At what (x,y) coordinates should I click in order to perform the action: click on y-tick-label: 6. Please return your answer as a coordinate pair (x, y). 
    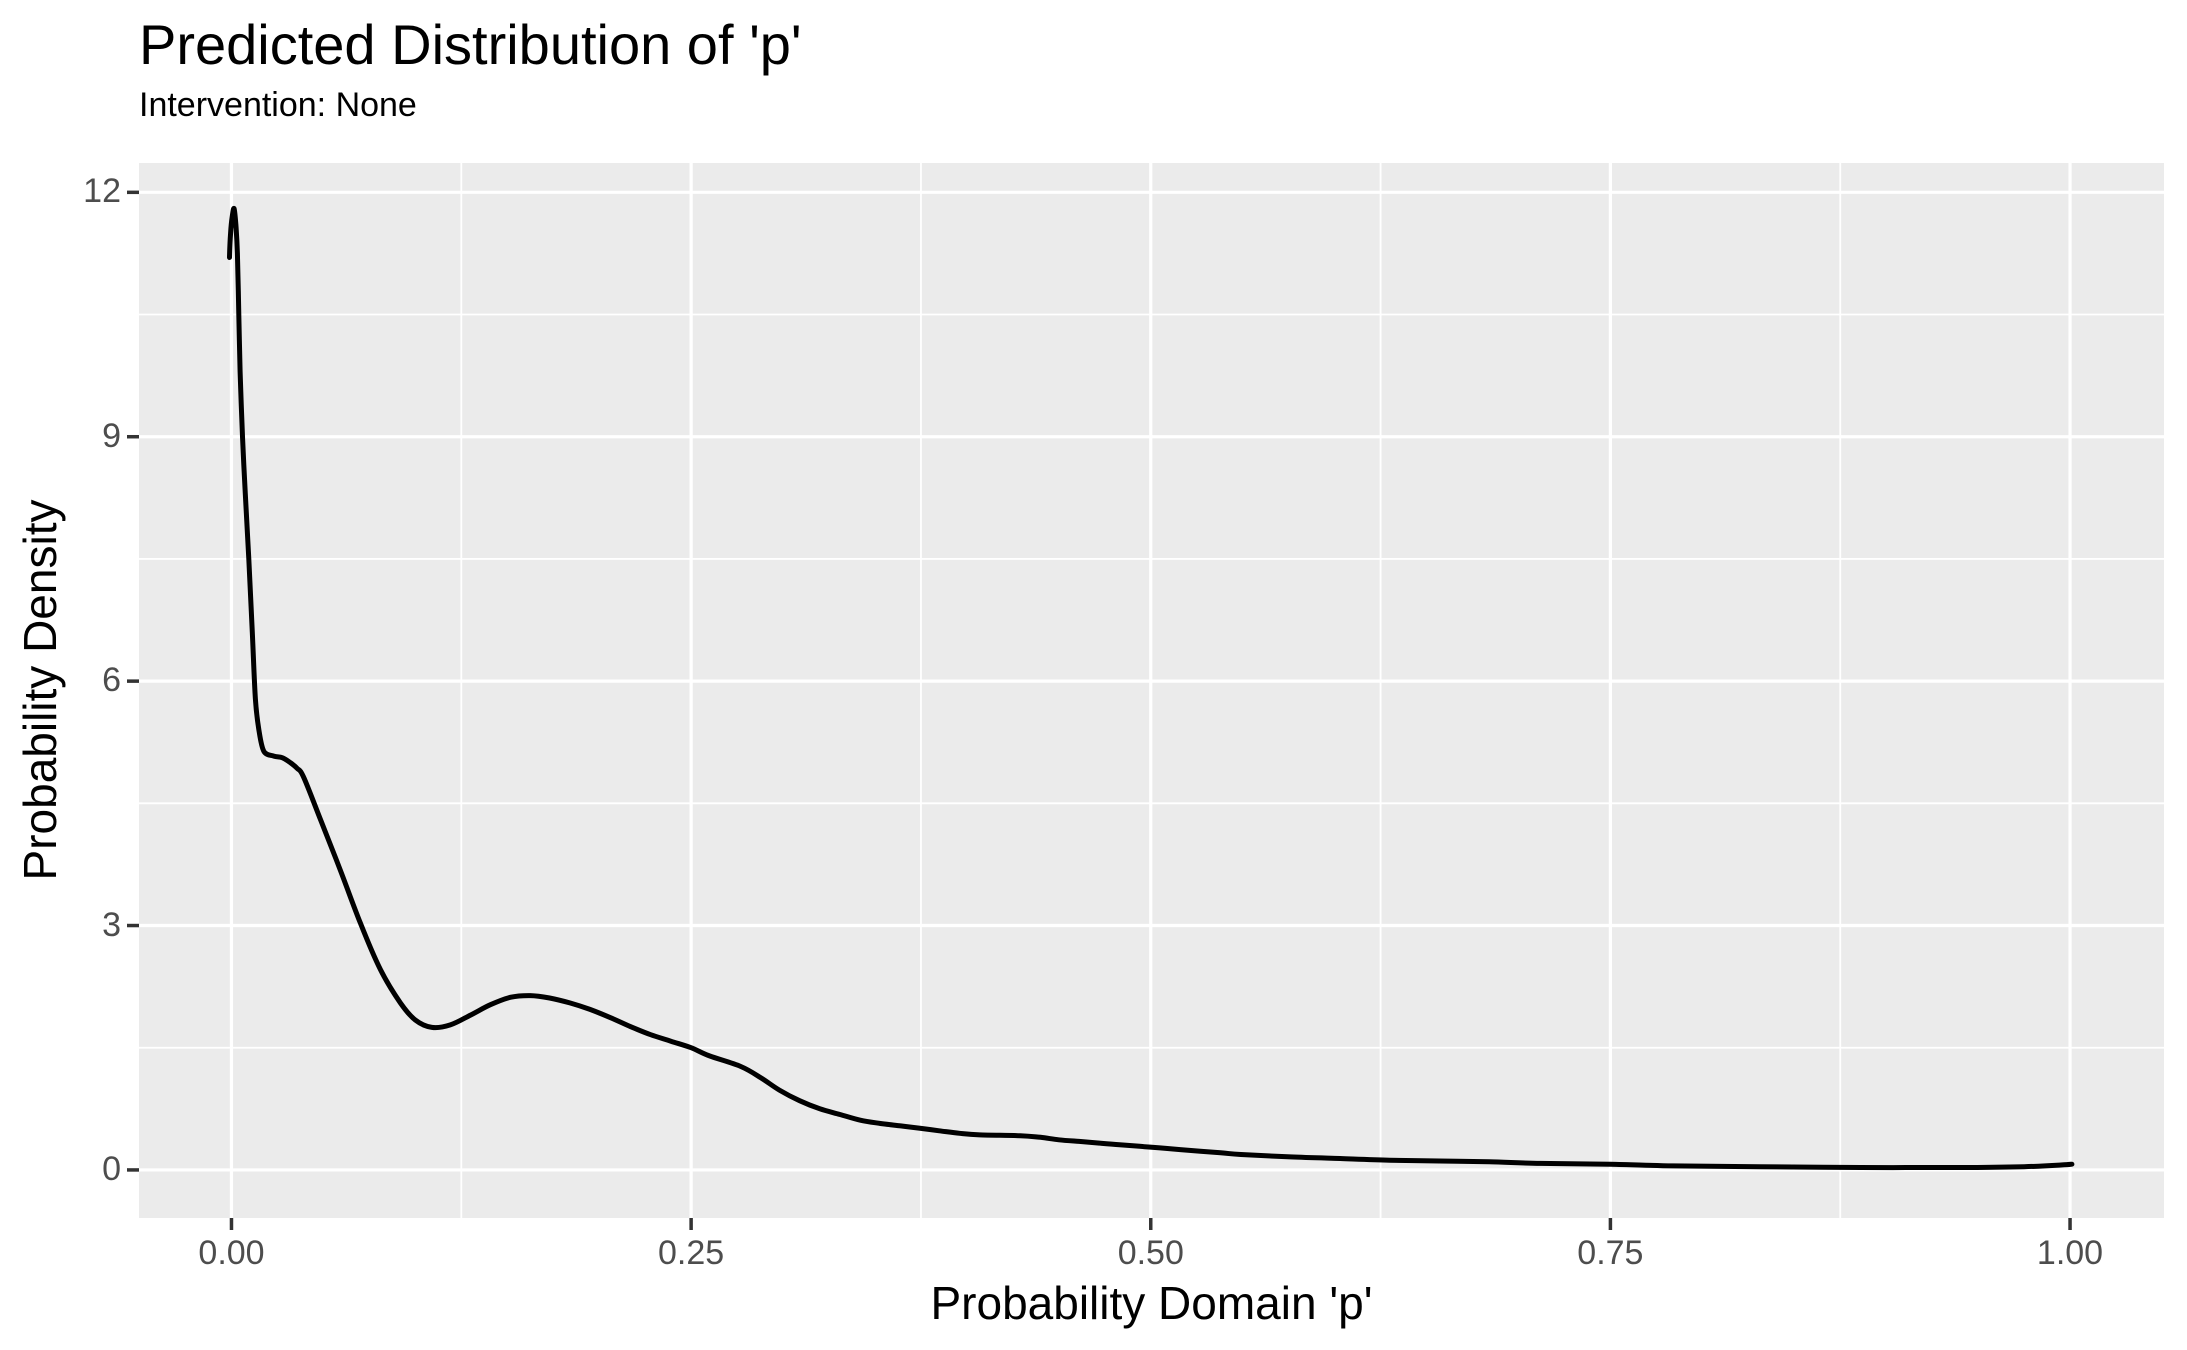
    Looking at the image, I should click on (111, 680).